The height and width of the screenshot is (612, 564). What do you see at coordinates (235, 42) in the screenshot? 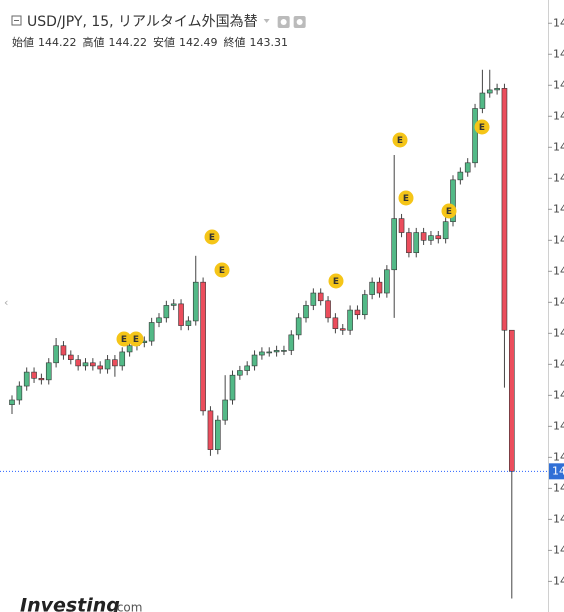
I see `ohlc-label: 終値` at bounding box center [235, 42].